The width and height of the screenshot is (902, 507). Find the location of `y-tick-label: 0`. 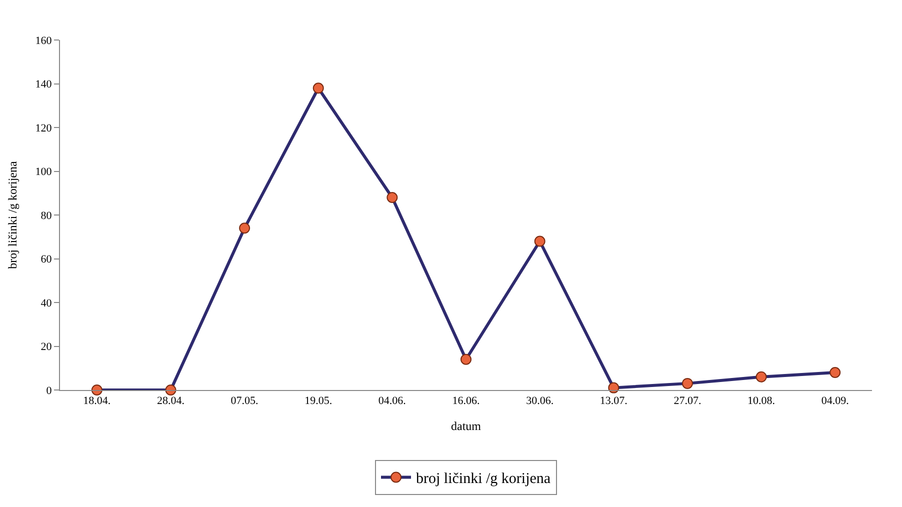

y-tick-label: 0 is located at coordinates (49, 390).